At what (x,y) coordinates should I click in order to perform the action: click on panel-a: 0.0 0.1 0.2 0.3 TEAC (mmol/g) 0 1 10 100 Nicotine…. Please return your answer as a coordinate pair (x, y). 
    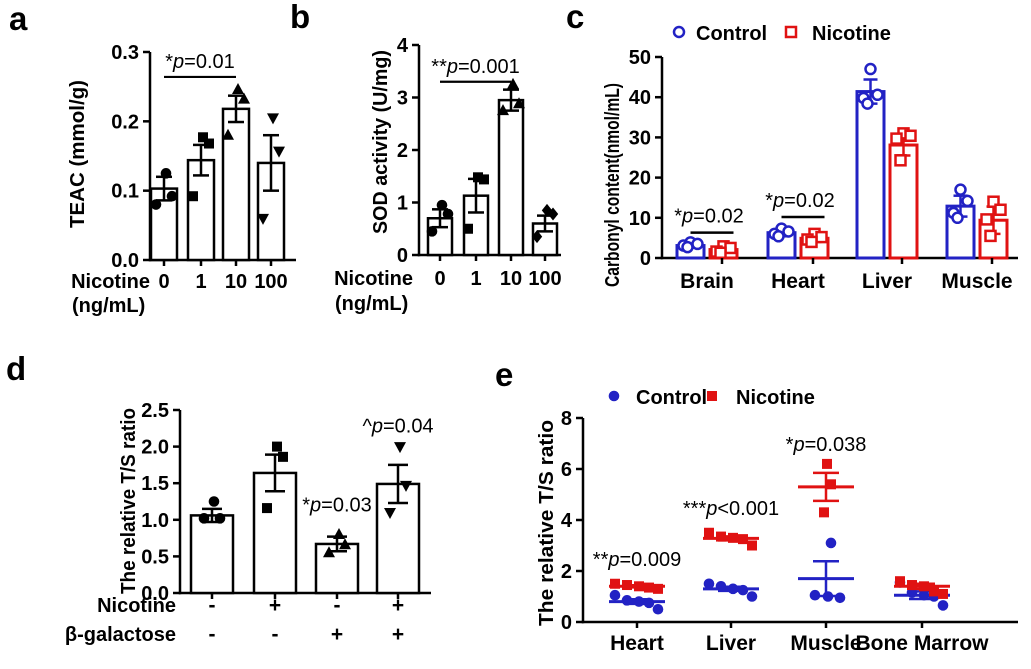
    Looking at the image, I should click on (181, 179).